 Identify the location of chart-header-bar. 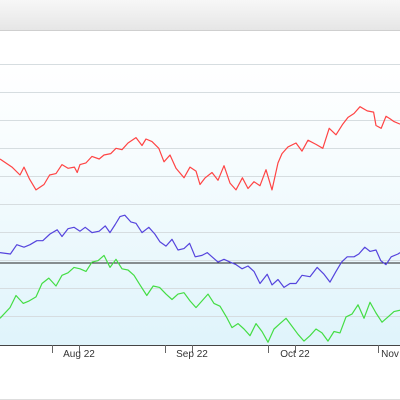
(200, 15).